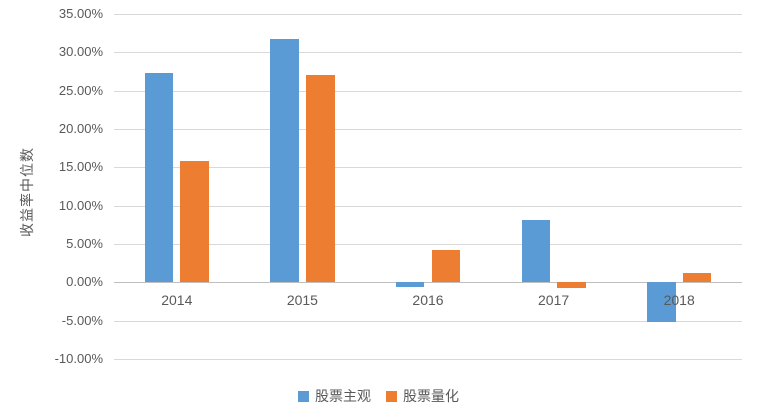  What do you see at coordinates (428, 283) in the screenshot?
I see `x-axis-line` at bounding box center [428, 283].